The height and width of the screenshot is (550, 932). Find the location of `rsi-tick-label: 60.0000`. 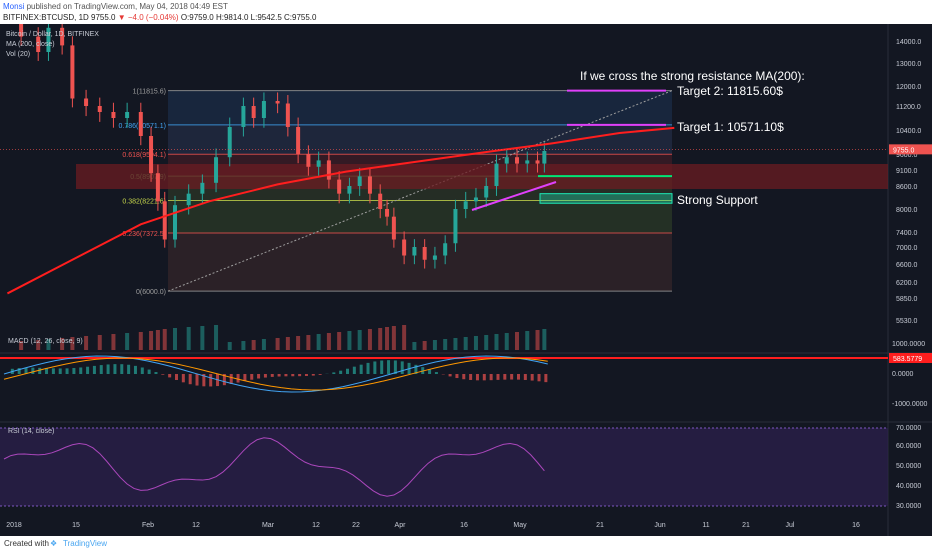

rsi-tick-label: 60.0000 is located at coordinates (908, 446).